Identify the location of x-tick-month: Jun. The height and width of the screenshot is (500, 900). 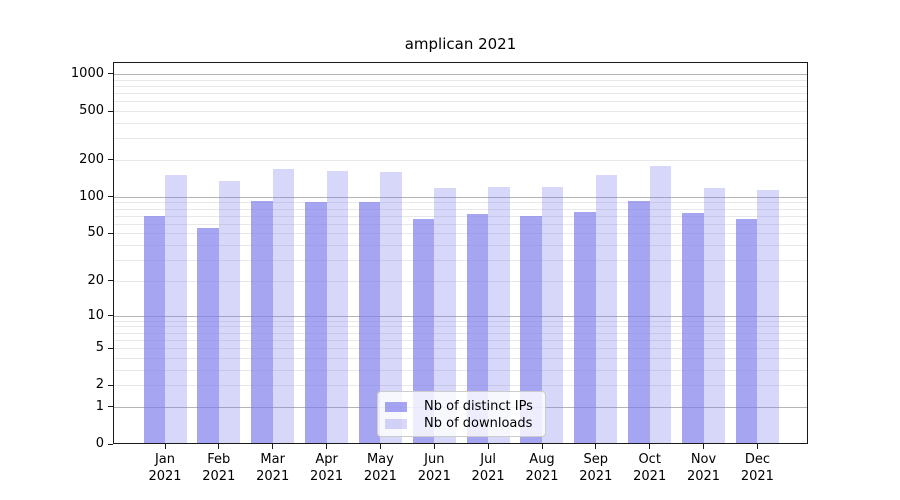
(434, 459).